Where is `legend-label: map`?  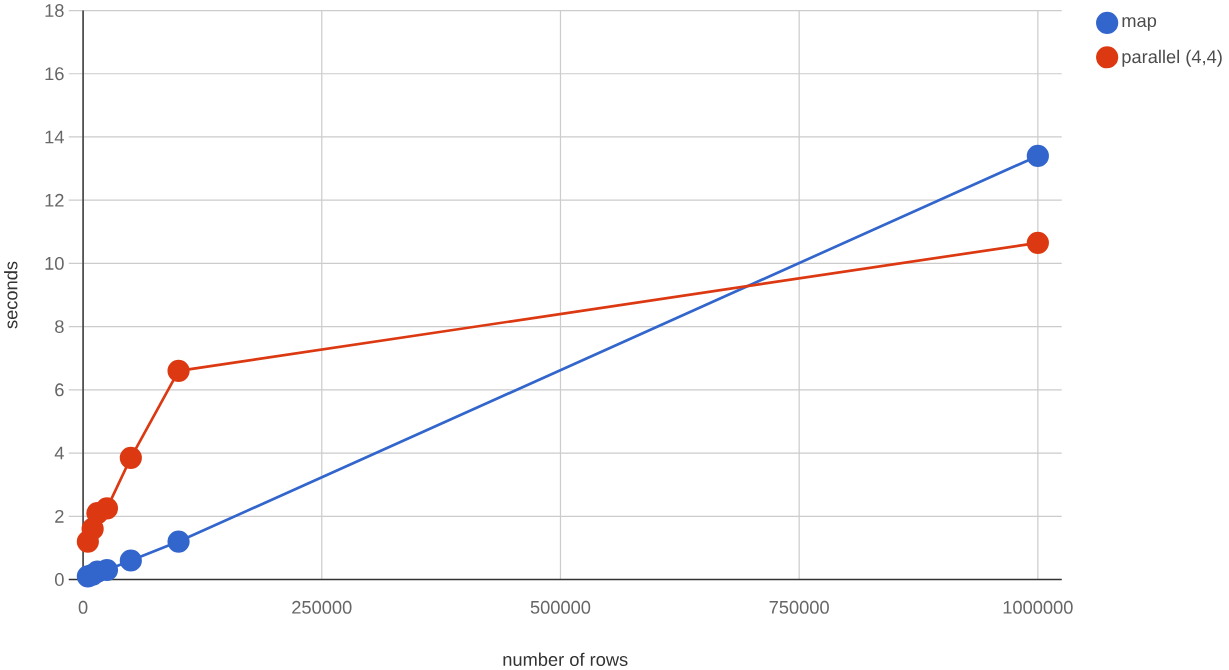
legend-label: map is located at coordinates (1139, 24).